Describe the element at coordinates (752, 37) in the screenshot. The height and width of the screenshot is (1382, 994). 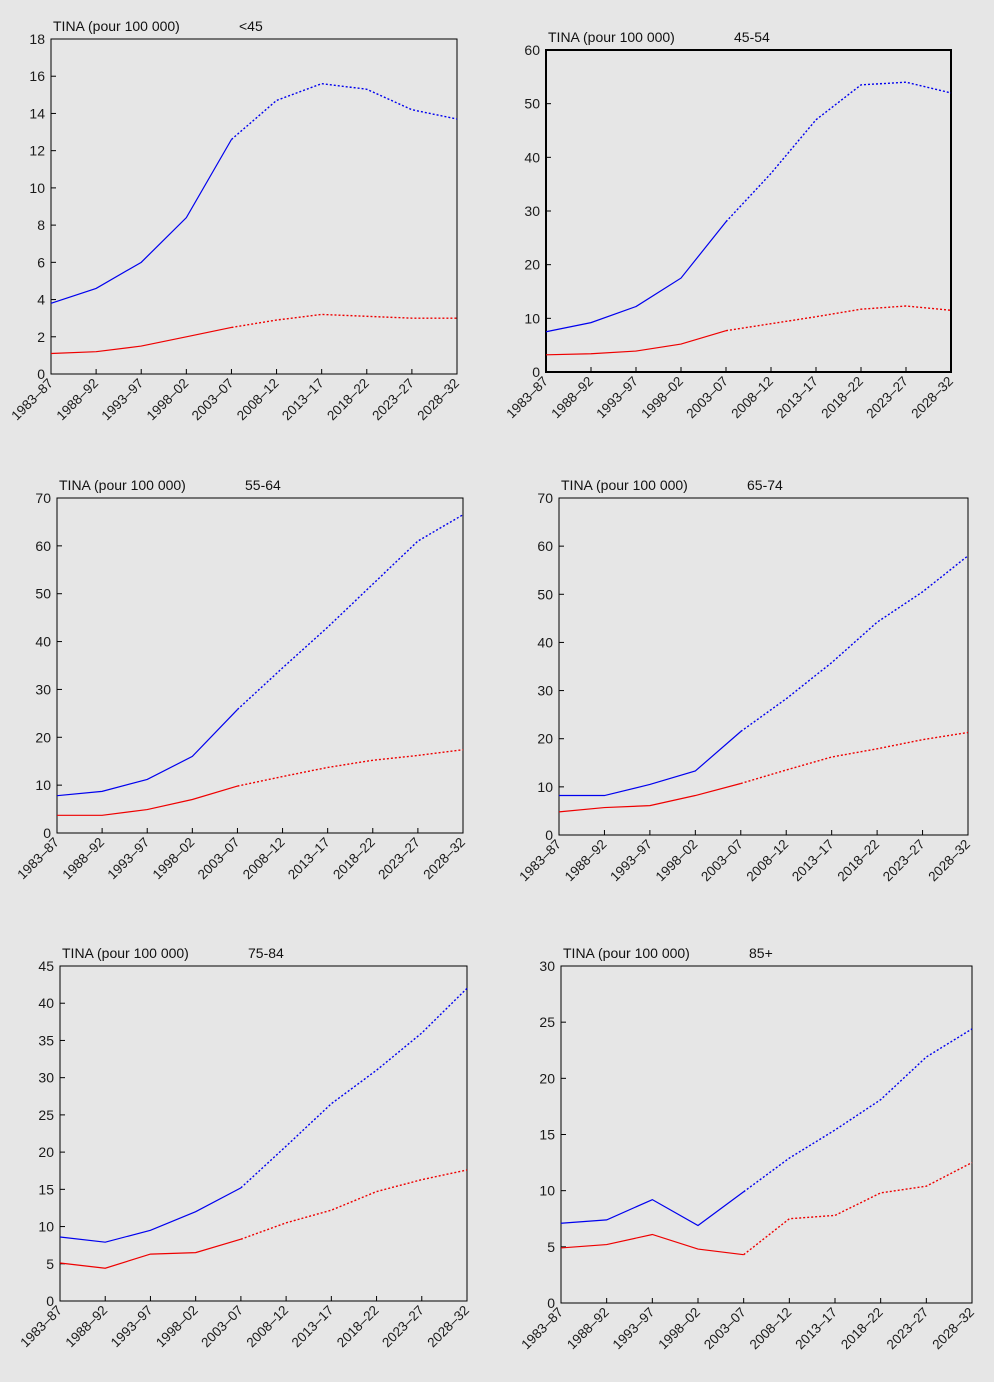
I see `age-group-label: 45-54` at that location.